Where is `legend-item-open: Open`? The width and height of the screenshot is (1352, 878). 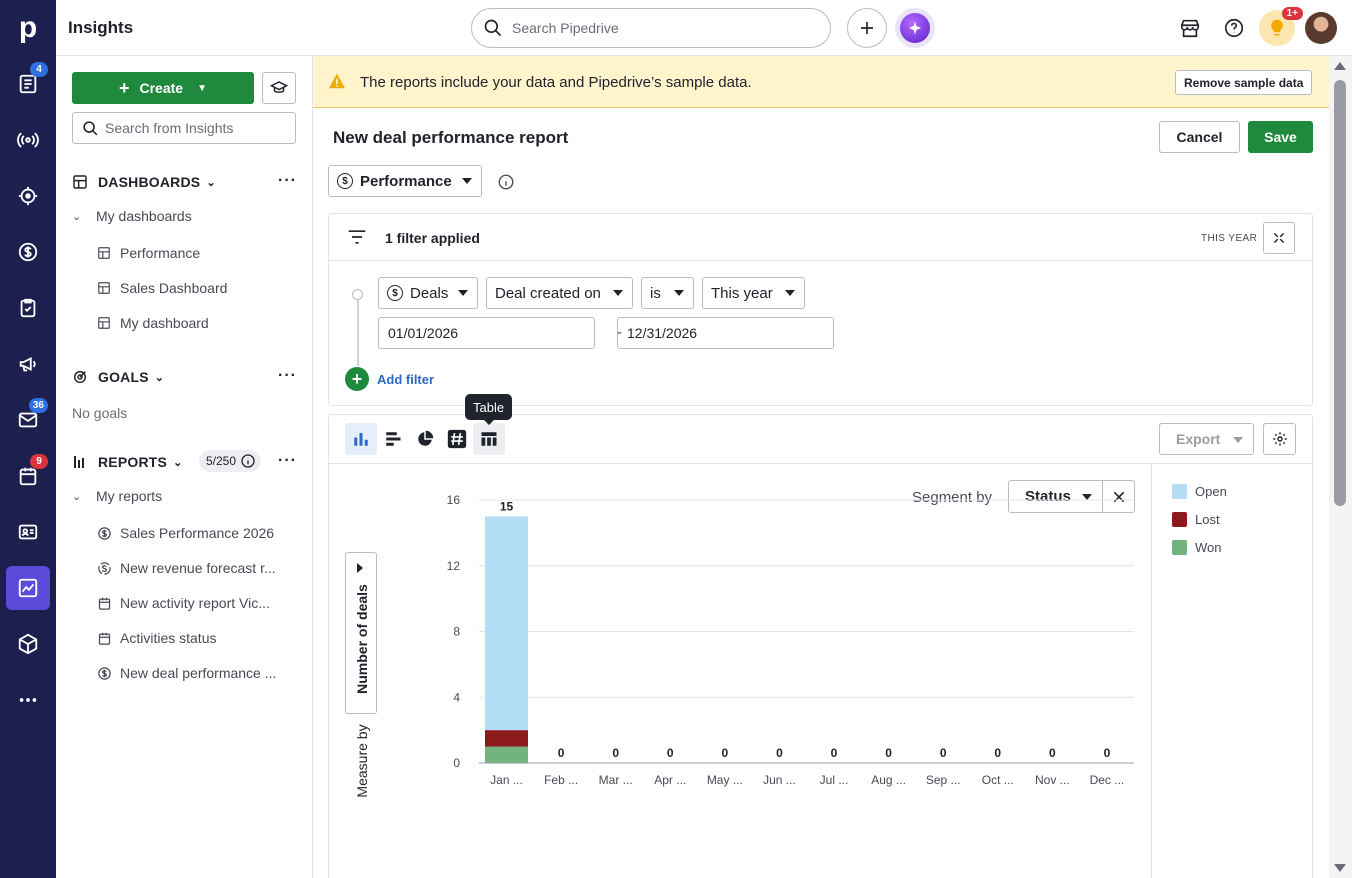
legend-item-open: Open is located at coordinates (1199, 491).